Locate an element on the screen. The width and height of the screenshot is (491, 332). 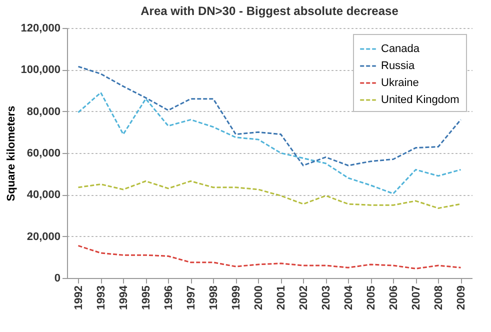
x-tick-label: 2000 is located at coordinates (258, 298).